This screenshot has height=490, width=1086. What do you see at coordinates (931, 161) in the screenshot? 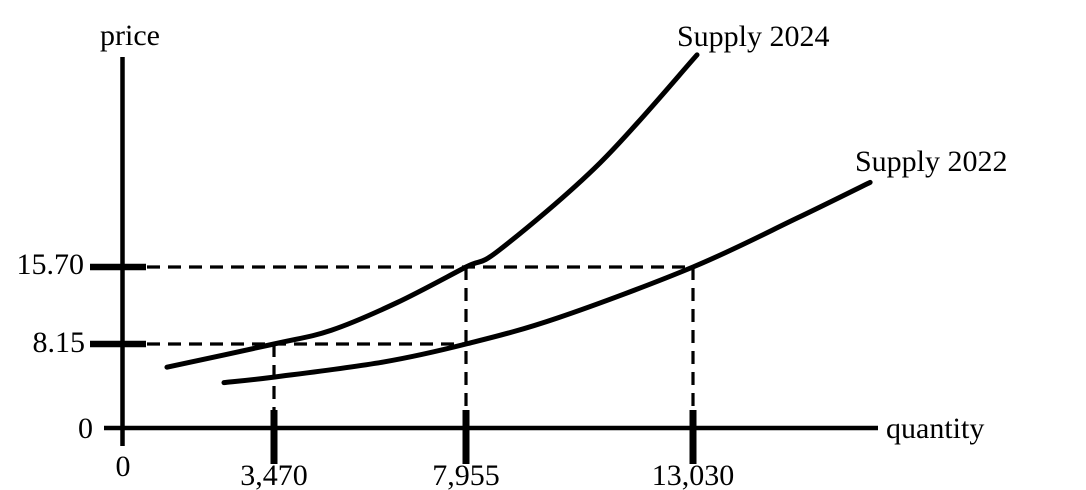
I see `series-label-supply-2022: Supply 2022` at bounding box center [931, 161].